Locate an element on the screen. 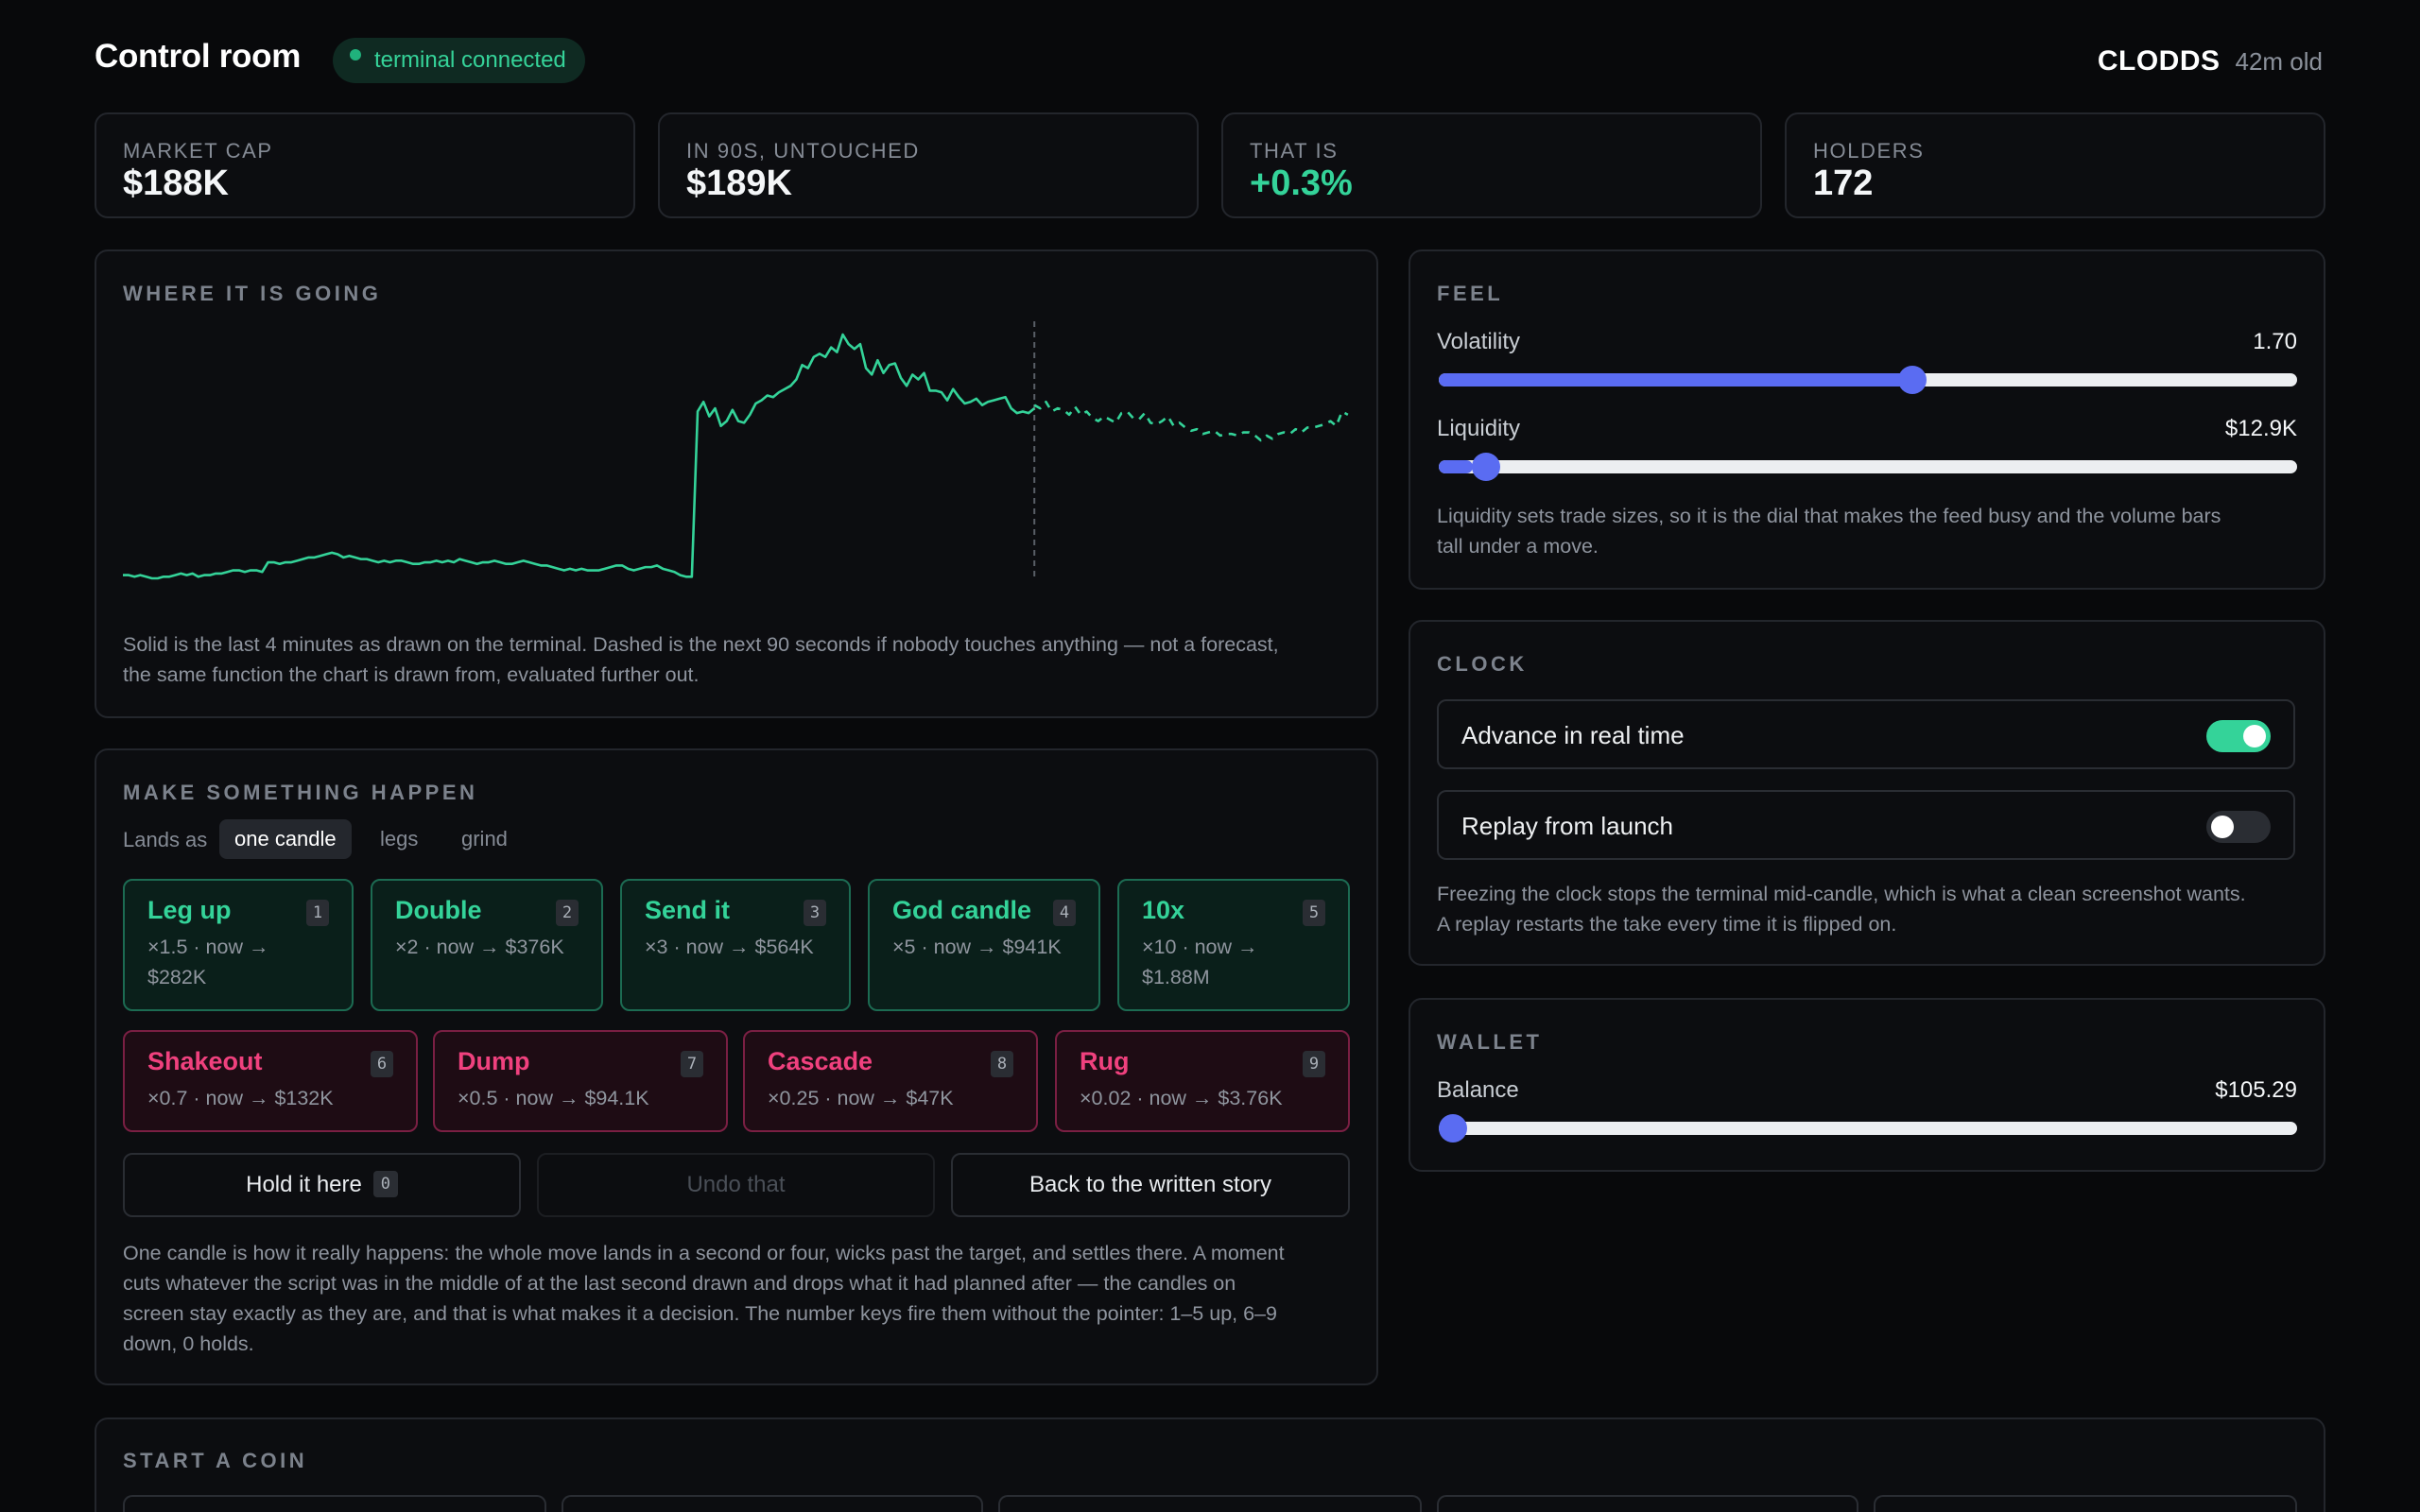 The width and height of the screenshot is (2420, 1512). volatility-slider-fill is located at coordinates (1676, 380).